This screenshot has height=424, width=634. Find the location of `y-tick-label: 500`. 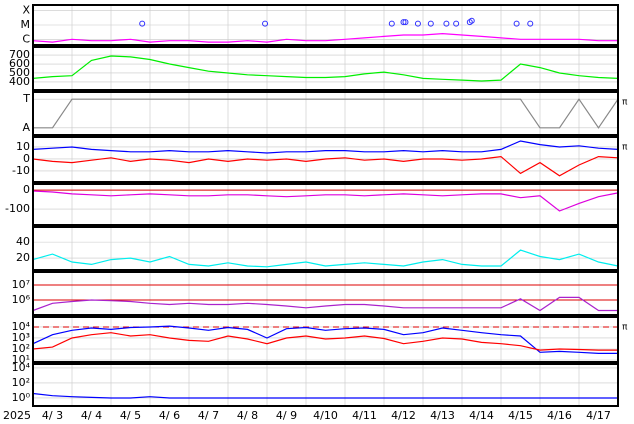

y-tick-label: 500 is located at coordinates (19, 72).